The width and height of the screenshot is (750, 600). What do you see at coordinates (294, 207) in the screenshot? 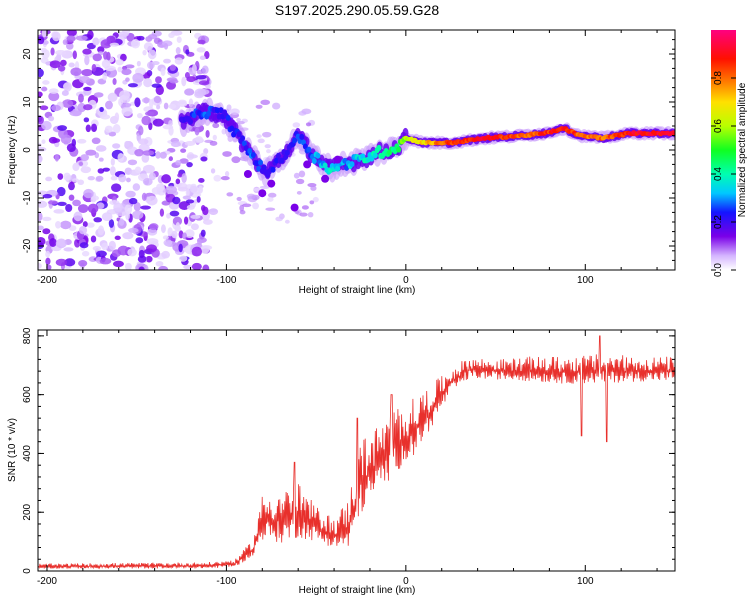
I see `spectrogram-ridge-fragment` at bounding box center [294, 207].